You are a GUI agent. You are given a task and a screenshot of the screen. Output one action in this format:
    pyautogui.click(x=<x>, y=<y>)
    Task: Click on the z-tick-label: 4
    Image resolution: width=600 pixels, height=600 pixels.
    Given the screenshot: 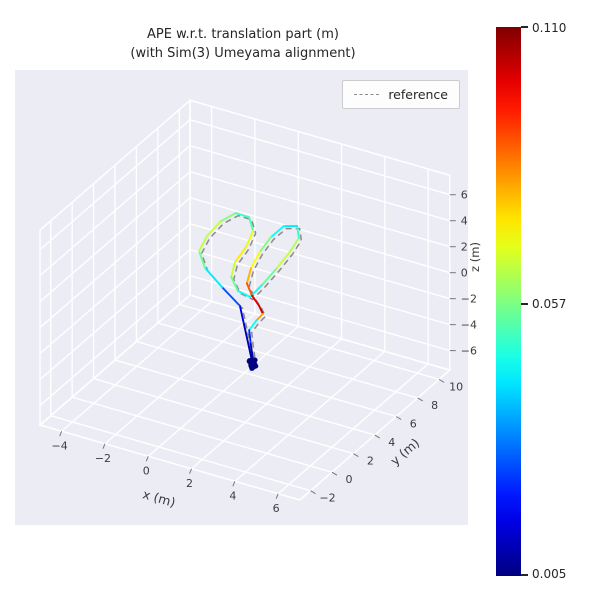 What is the action you would take?
    pyautogui.click(x=464, y=221)
    